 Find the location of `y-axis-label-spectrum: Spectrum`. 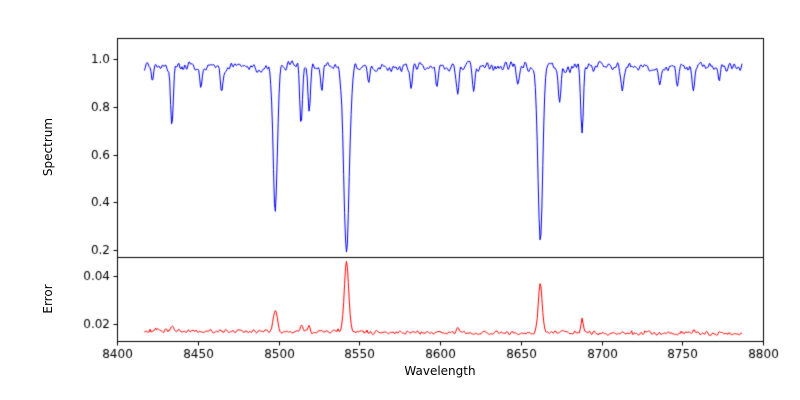

y-axis-label-spectrum: Spectrum is located at coordinates (48, 147).